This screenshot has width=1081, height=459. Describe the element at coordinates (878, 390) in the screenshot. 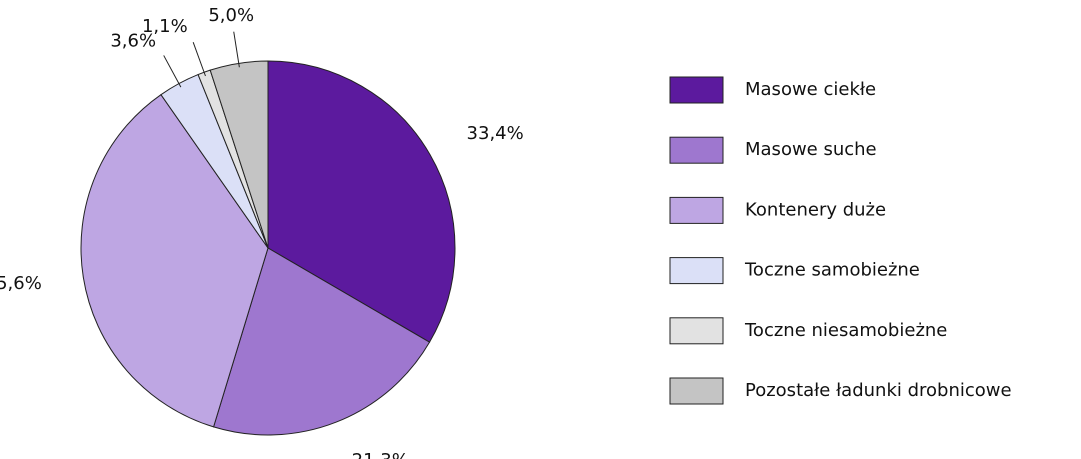

I see `legend-label: Pozostałe ładunki drobnicowe` at that location.